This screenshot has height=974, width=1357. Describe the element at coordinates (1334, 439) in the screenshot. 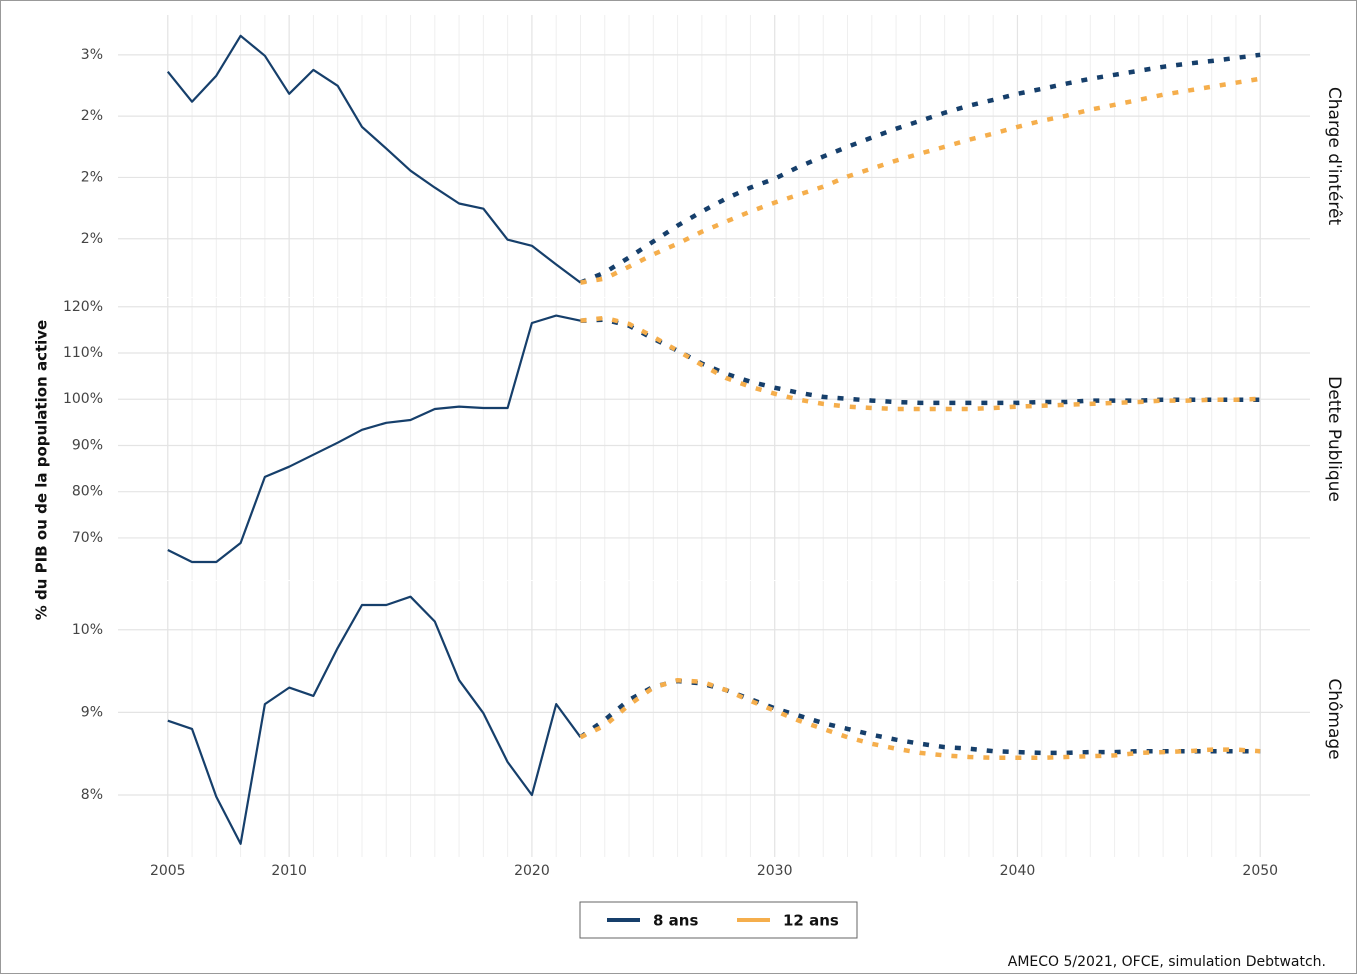

I see `facet-title: Dette Publique` at that location.